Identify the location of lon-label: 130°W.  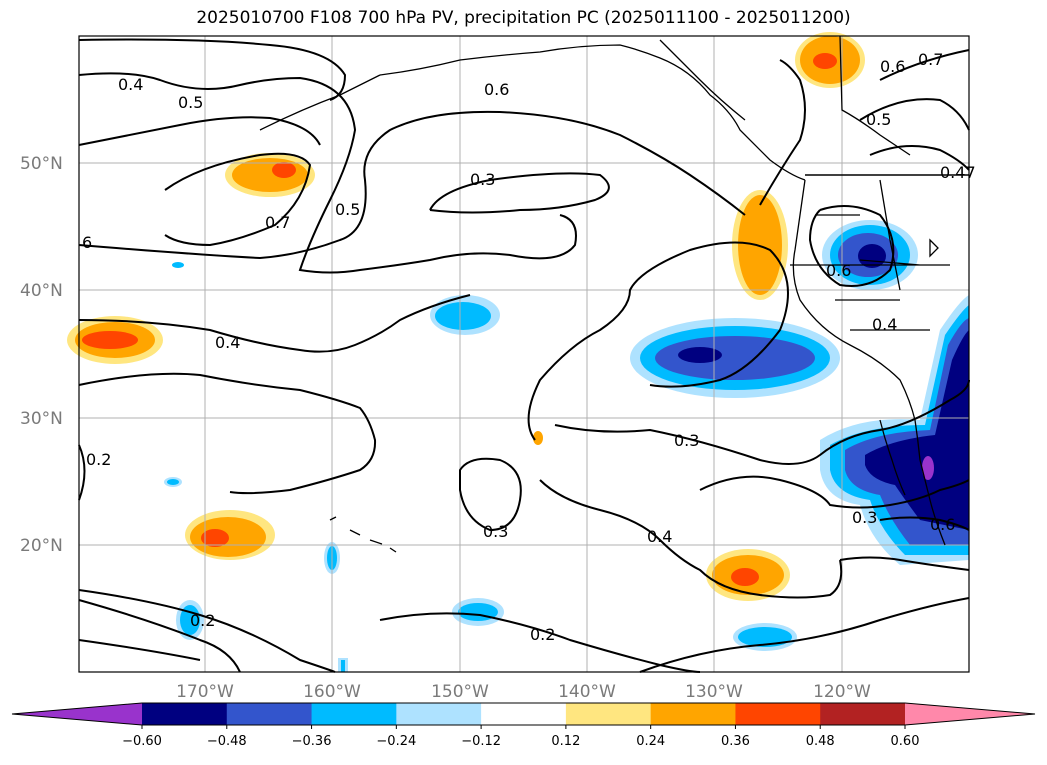
(714, 692).